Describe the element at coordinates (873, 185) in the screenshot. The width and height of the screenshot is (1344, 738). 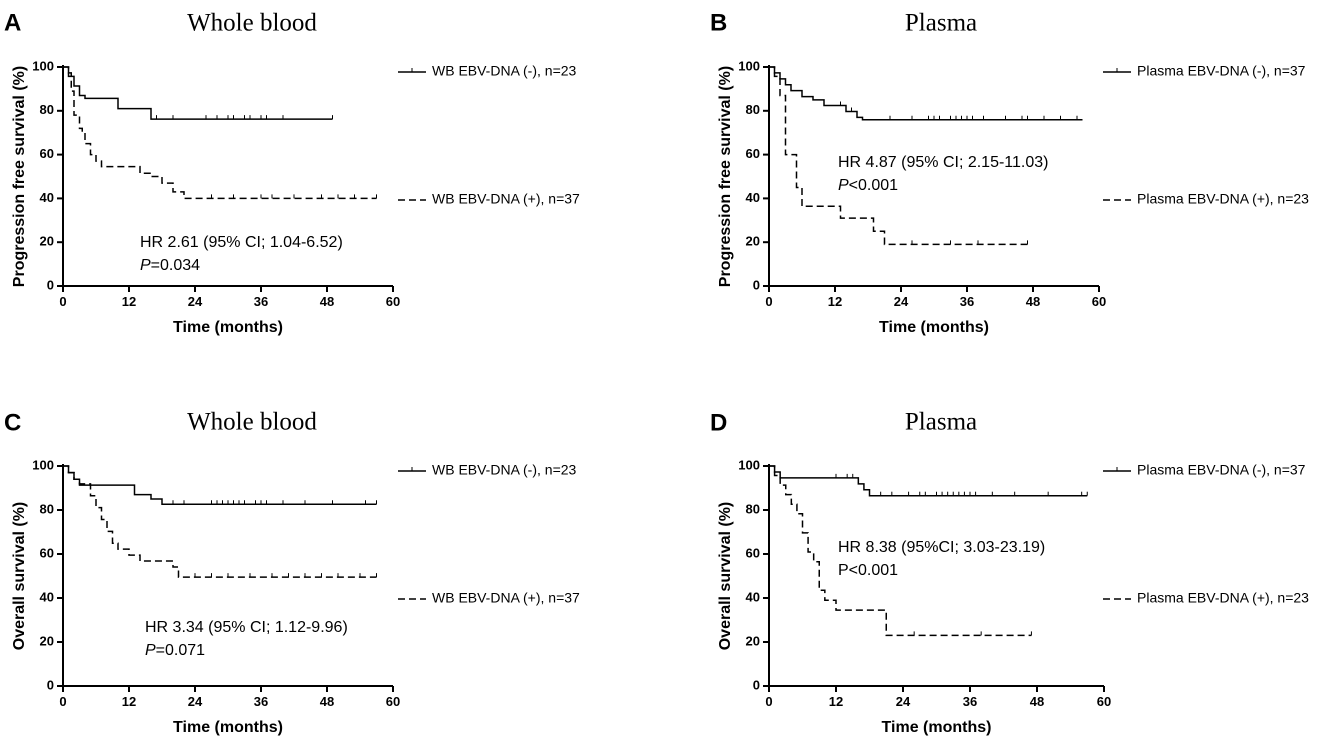
I see `p-value: <0.001` at that location.